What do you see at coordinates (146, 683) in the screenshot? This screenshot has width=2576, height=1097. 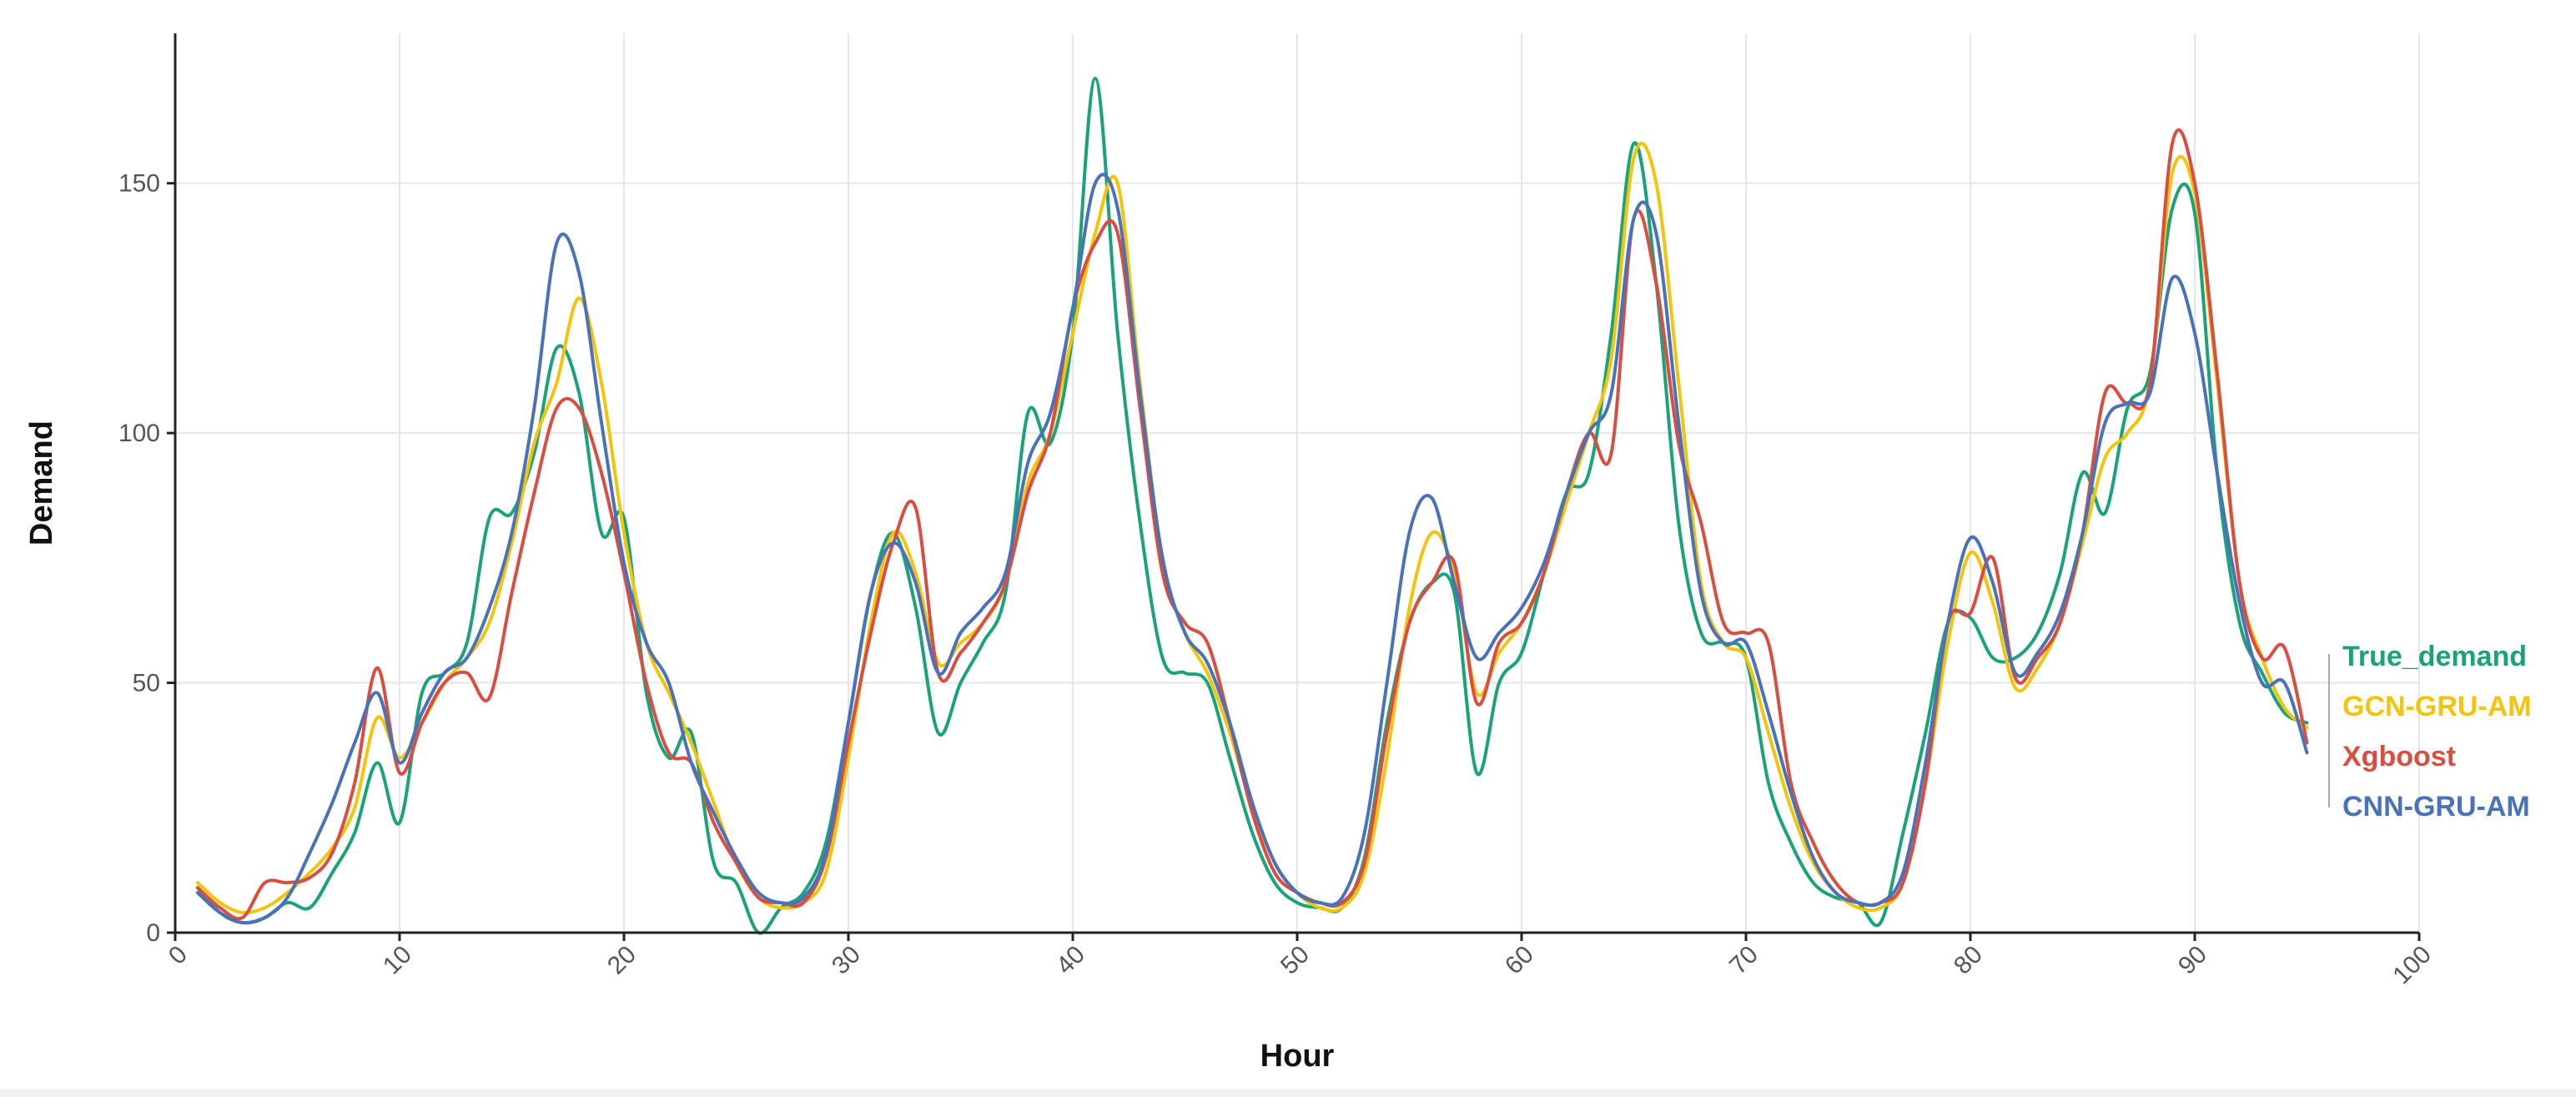 I see `y-tick-label: 50` at bounding box center [146, 683].